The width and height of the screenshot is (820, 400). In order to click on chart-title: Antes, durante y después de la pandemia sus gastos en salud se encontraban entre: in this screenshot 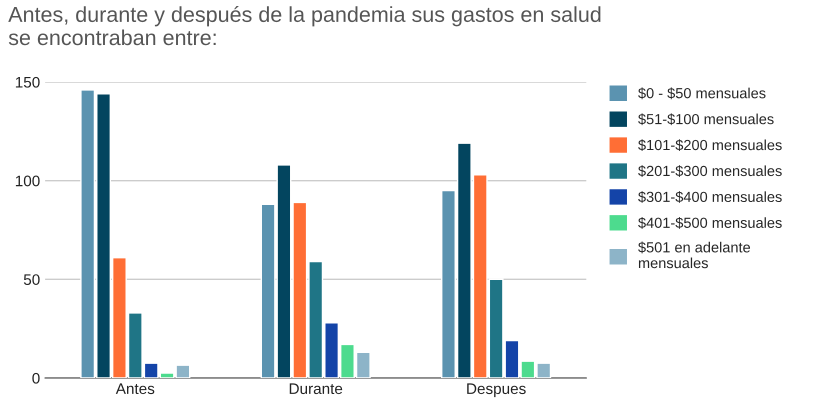, I will do `click(304, 26)`.